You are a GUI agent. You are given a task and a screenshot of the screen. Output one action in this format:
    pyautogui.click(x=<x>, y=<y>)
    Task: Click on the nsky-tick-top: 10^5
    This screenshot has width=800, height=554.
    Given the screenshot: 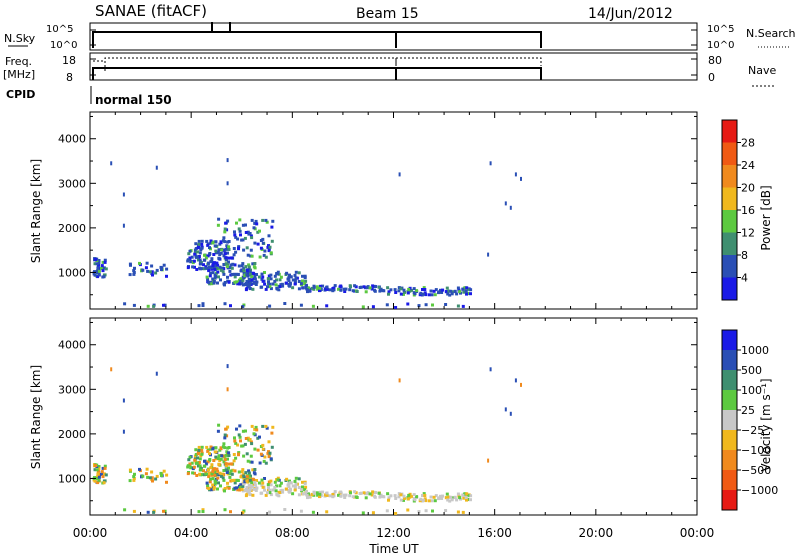 What is the action you would take?
    pyautogui.click(x=59, y=29)
    